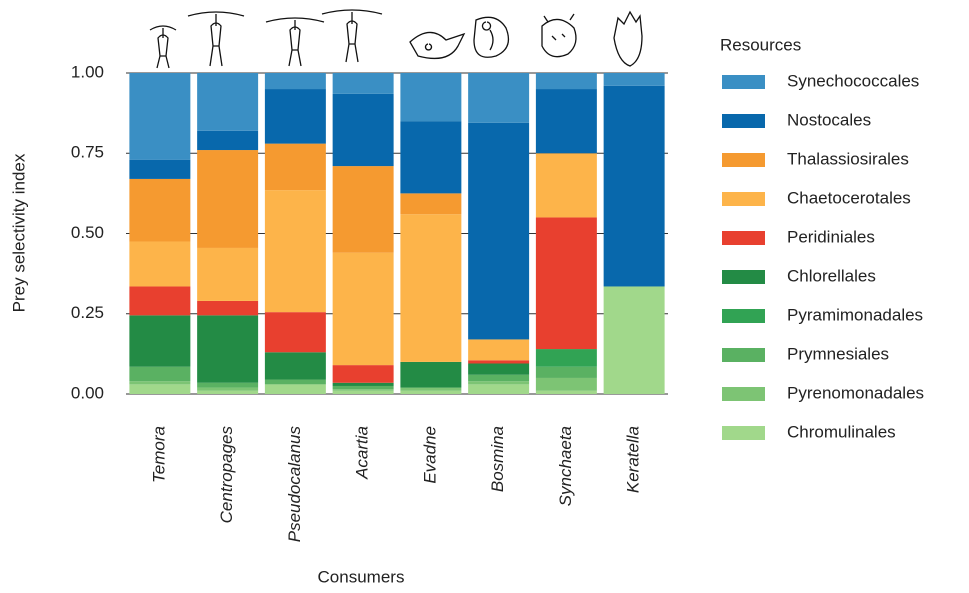 This screenshot has width=969, height=593. What do you see at coordinates (831, 236) in the screenshot?
I see `legend-label: Peridiniales` at bounding box center [831, 236].